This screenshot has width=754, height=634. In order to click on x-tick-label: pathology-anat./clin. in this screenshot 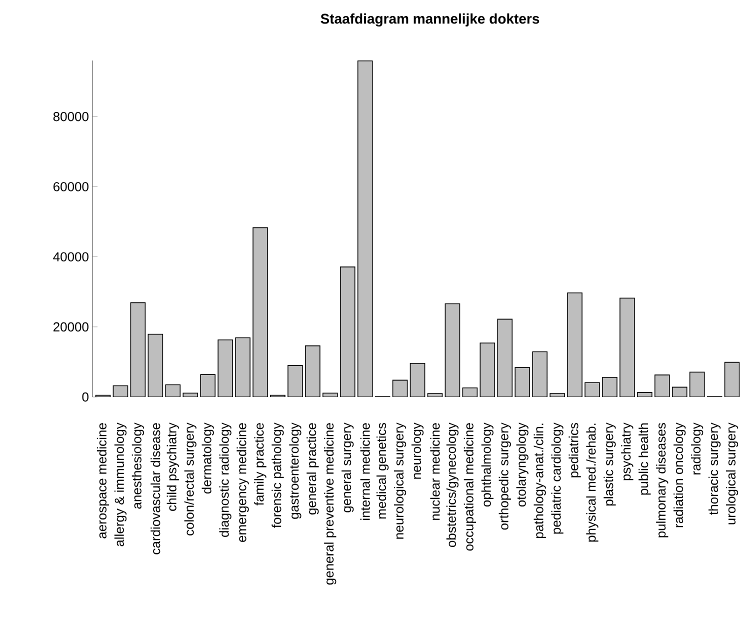, I will do `click(540, 481)`.